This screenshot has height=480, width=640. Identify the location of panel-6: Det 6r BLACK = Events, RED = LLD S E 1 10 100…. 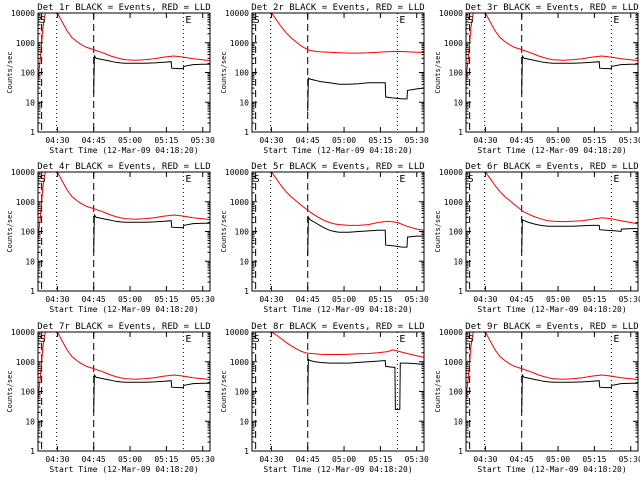
(537, 238).